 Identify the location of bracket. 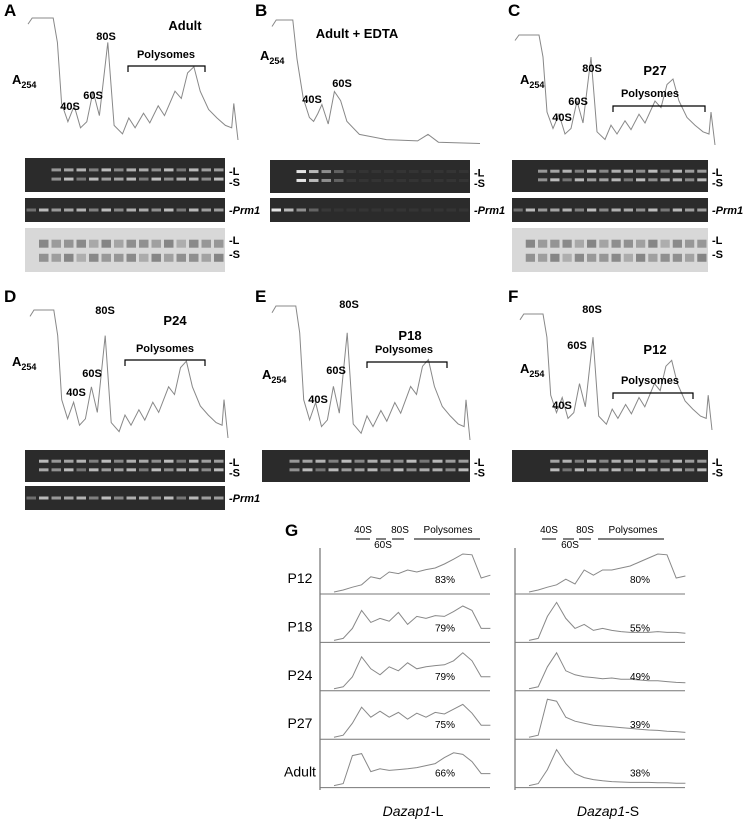
(653, 395).